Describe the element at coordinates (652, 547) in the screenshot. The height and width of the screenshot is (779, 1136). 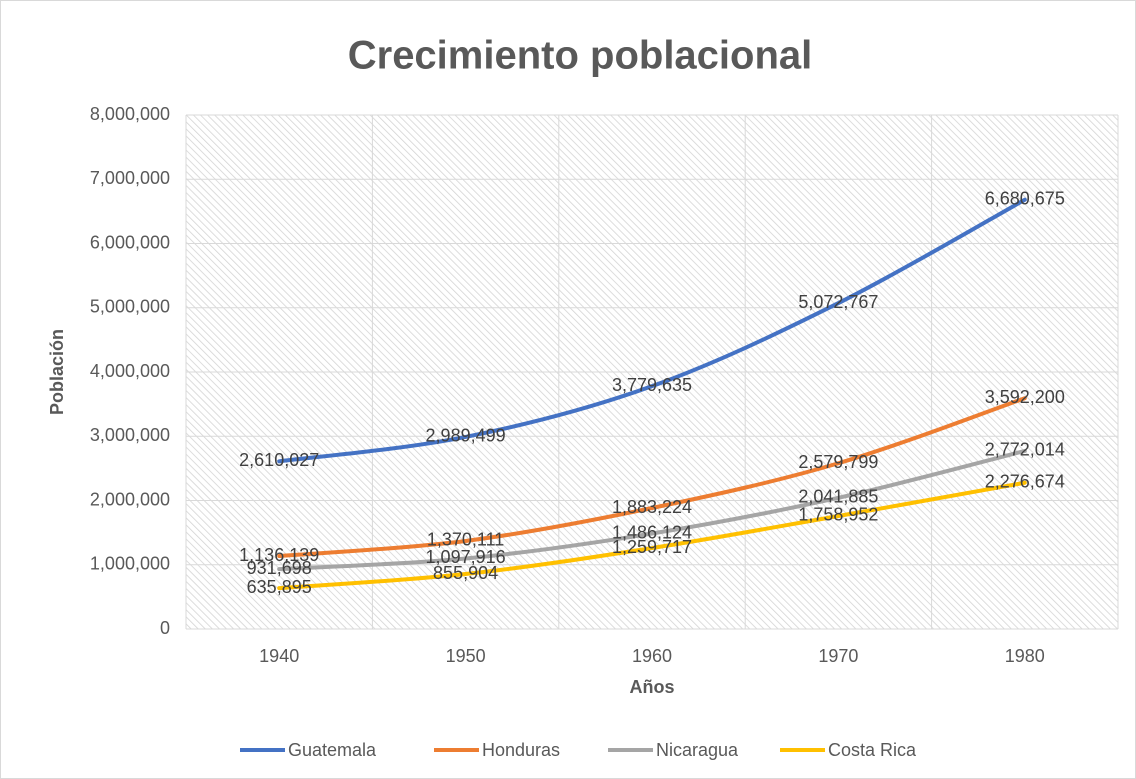
I see `data-label: 1,259,717` at that location.